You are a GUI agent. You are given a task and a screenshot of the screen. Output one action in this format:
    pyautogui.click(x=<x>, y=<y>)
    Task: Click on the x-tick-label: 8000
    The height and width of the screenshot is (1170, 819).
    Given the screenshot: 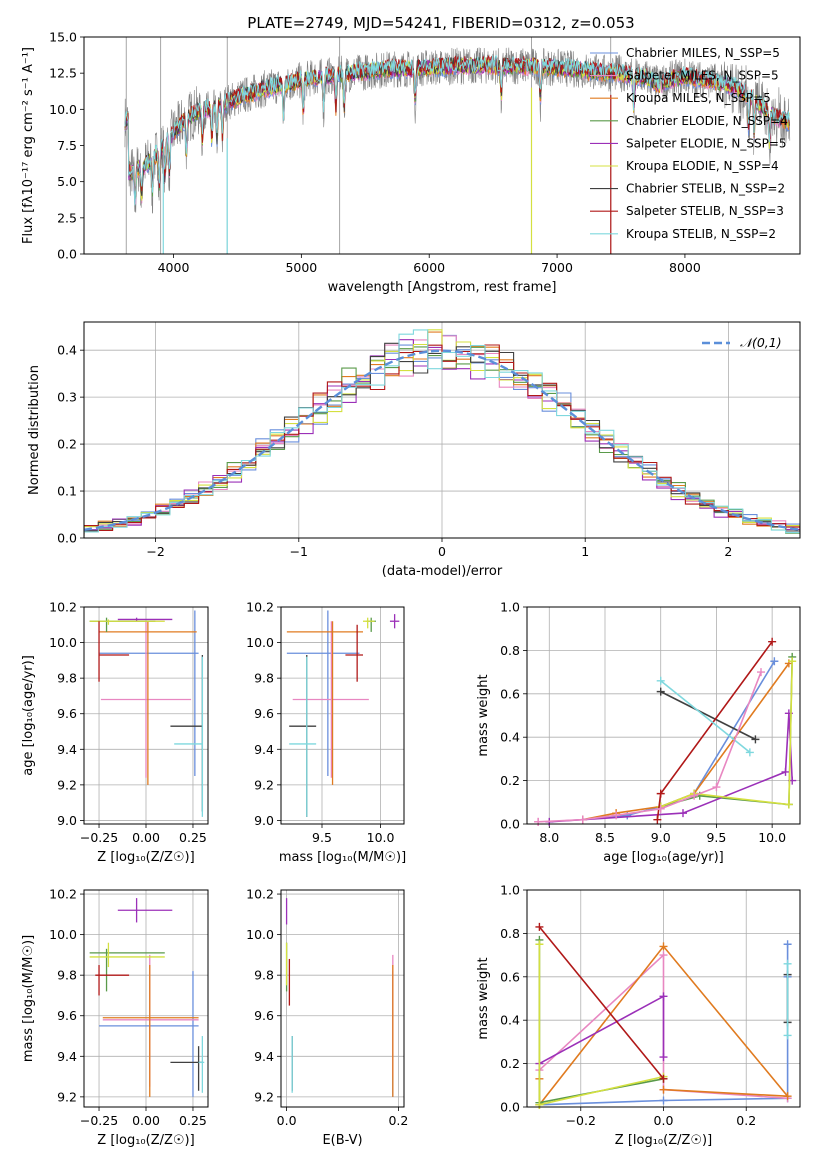 What is the action you would take?
    pyautogui.click(x=685, y=267)
    